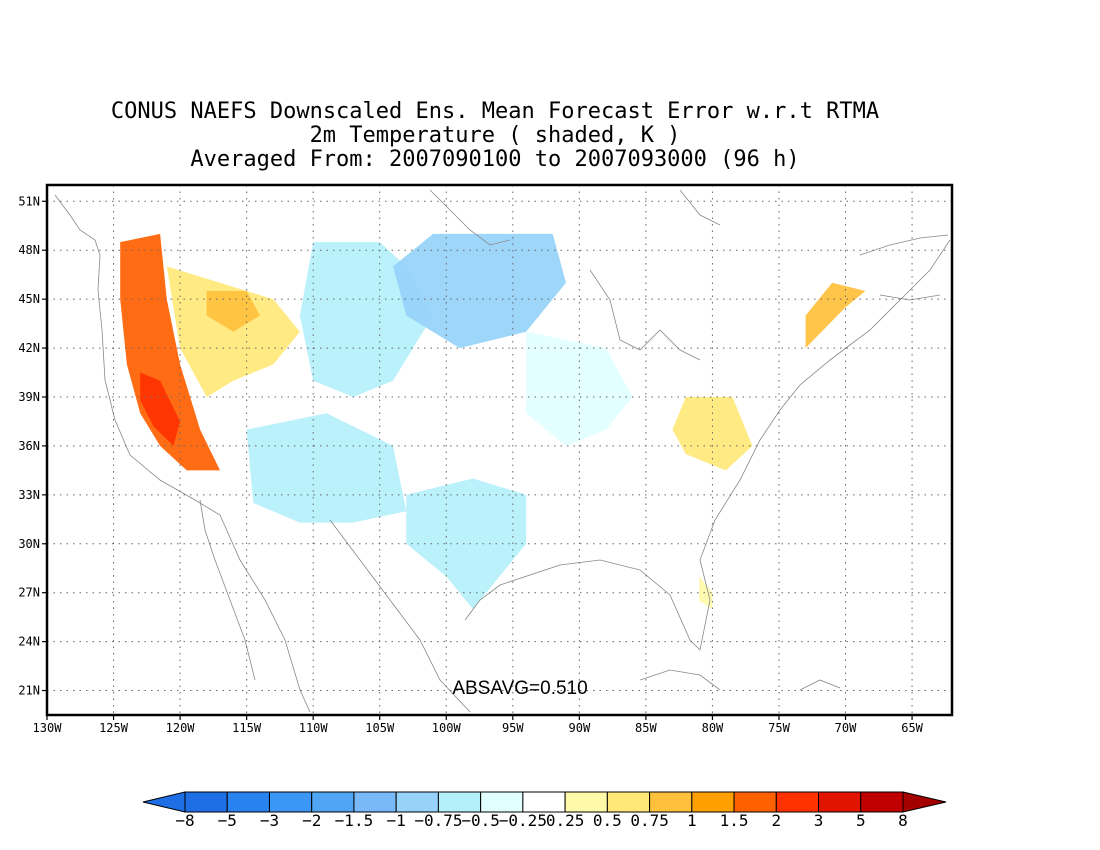  I want to click on lon-tick-label: 105W, so click(380, 728).